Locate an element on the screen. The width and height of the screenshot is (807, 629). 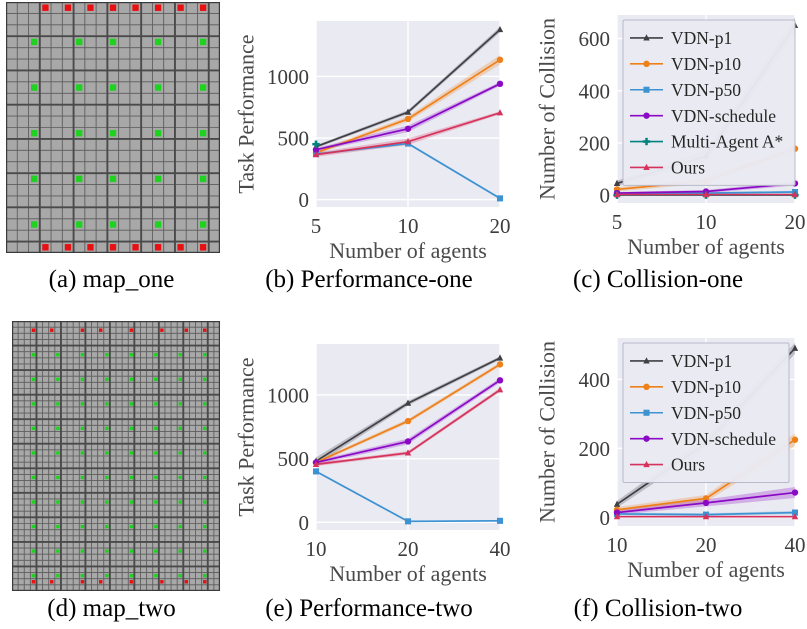
y-tick-labels: 0 200 400 600 is located at coordinates (595, 117).